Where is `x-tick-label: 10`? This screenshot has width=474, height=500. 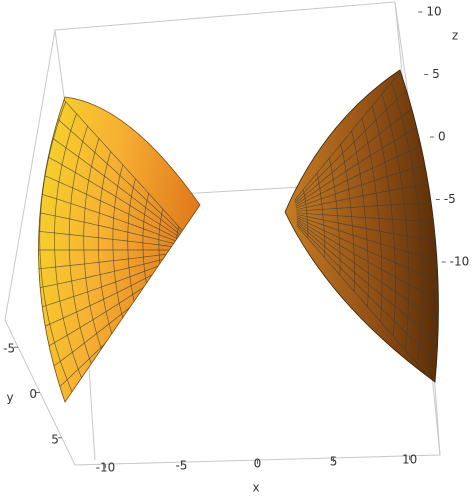
x-tick-label: 10 is located at coordinates (409, 459).